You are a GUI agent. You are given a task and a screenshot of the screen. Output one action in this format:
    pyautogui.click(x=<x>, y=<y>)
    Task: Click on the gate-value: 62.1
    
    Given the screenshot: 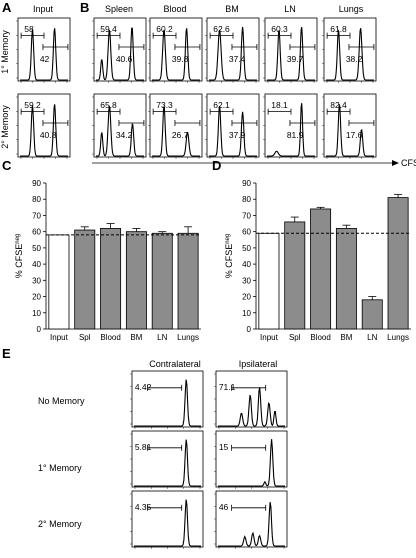 What is the action you would take?
    pyautogui.click(x=221, y=105)
    